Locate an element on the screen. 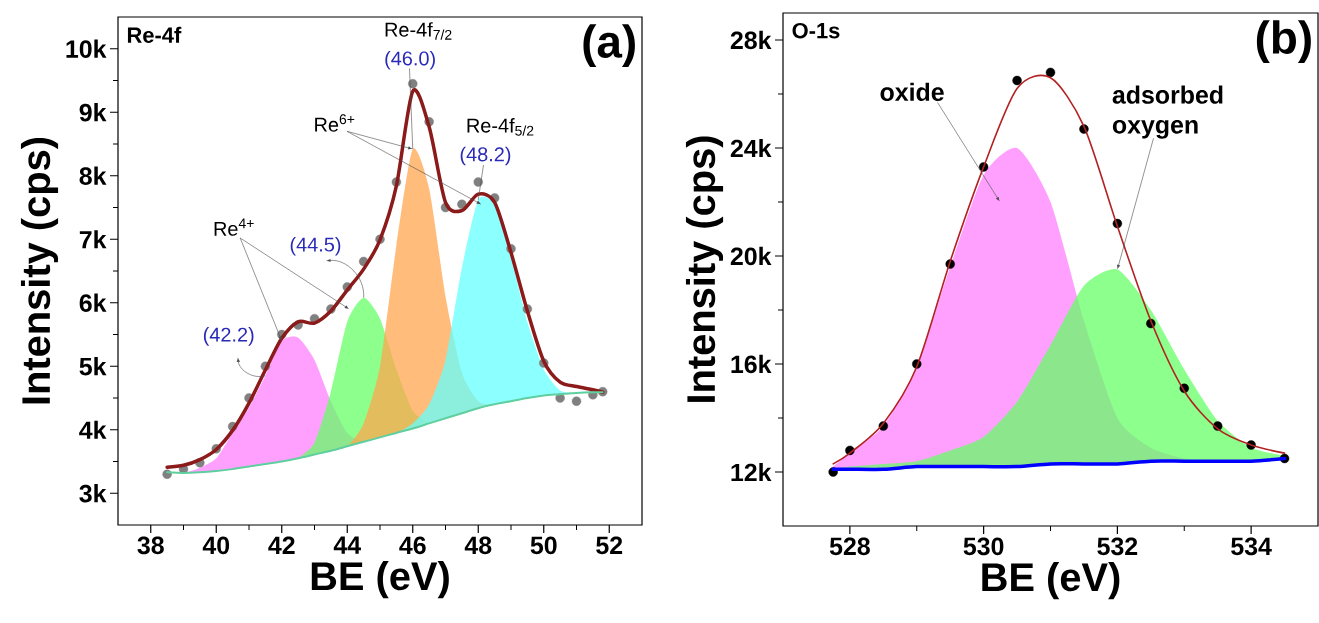 The width and height of the screenshot is (1319, 623). x-tick-label: 42 is located at coordinates (281, 545).